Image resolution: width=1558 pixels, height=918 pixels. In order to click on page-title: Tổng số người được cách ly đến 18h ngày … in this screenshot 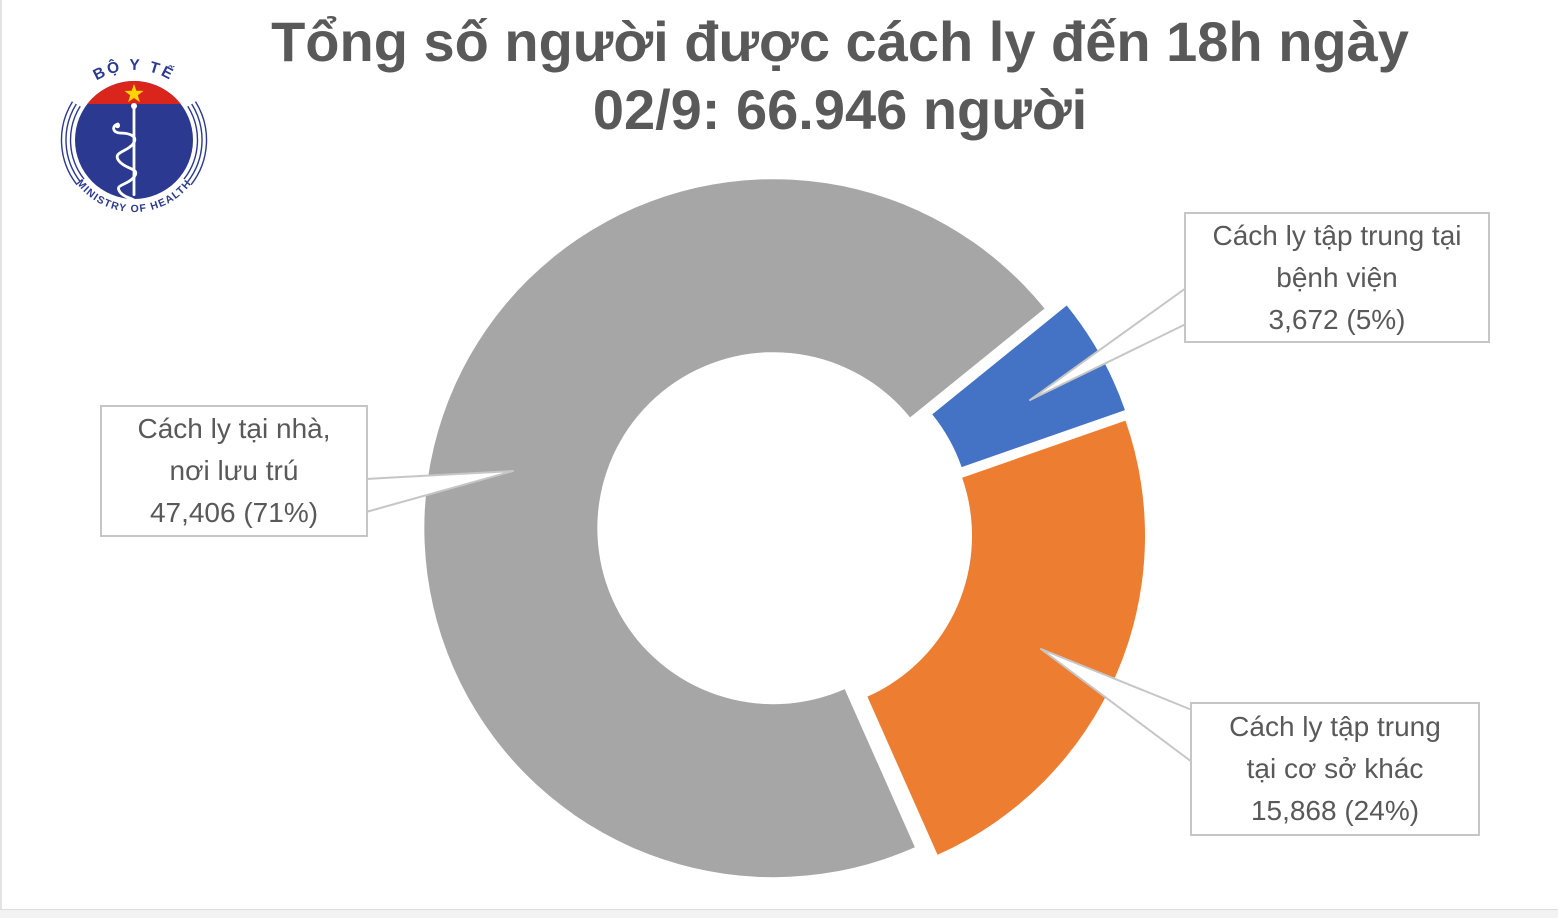, I will do `click(840, 76)`.